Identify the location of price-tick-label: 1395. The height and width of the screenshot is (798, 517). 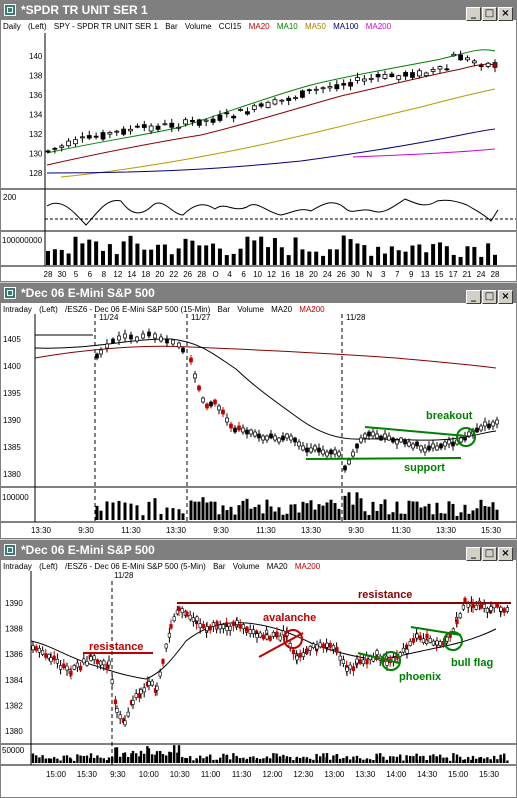
(12, 393).